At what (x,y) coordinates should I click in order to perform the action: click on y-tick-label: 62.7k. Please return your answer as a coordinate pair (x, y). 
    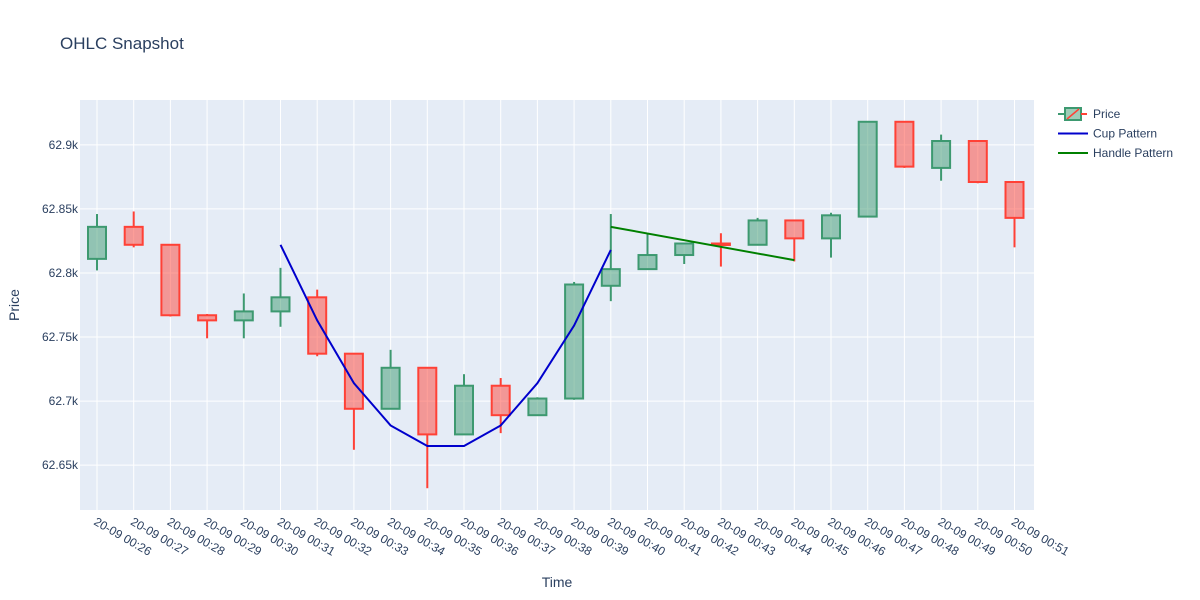
    Looking at the image, I should click on (64, 401).